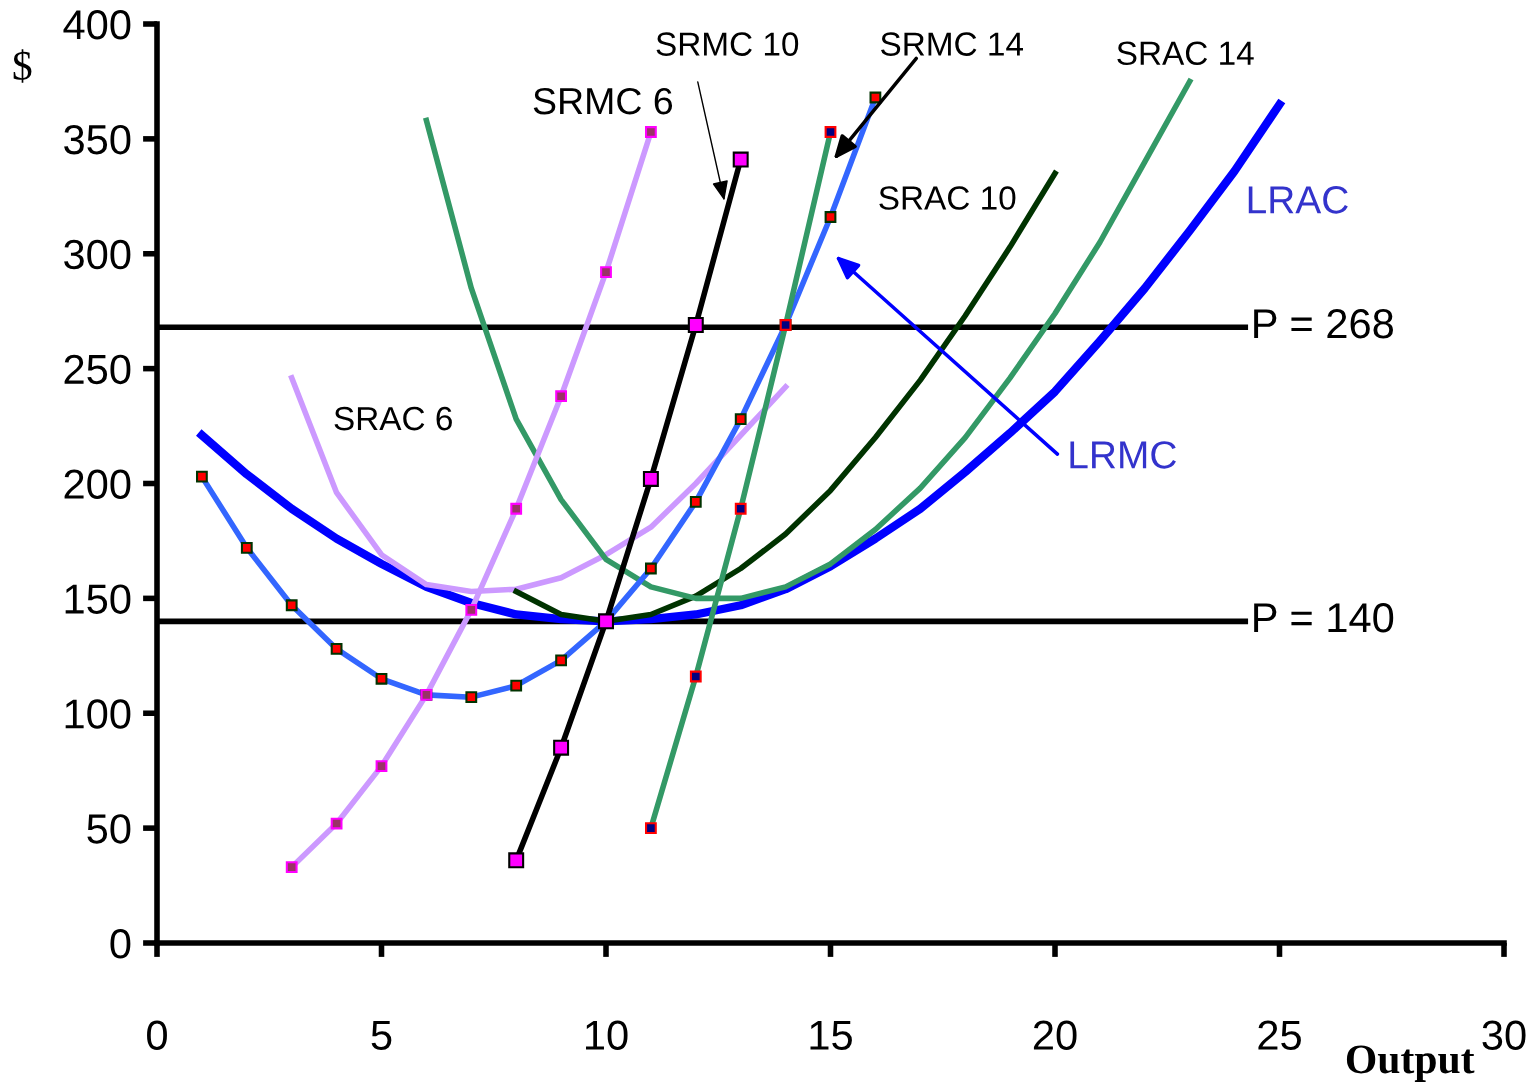 The height and width of the screenshot is (1086, 1535). What do you see at coordinates (97, 25) in the screenshot?
I see `y-tick-label: 400` at bounding box center [97, 25].